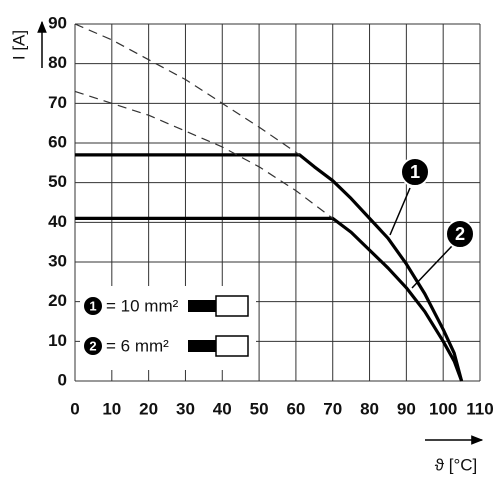 The image size is (500, 500). What do you see at coordinates (259, 408) in the screenshot?
I see `x-tick-label: 50` at bounding box center [259, 408].